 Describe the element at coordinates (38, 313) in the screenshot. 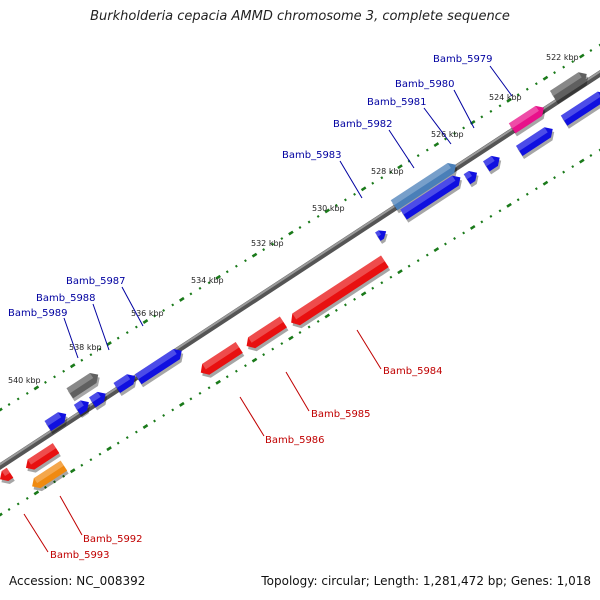

I see `gene-label: Bamb_5989` at that location.